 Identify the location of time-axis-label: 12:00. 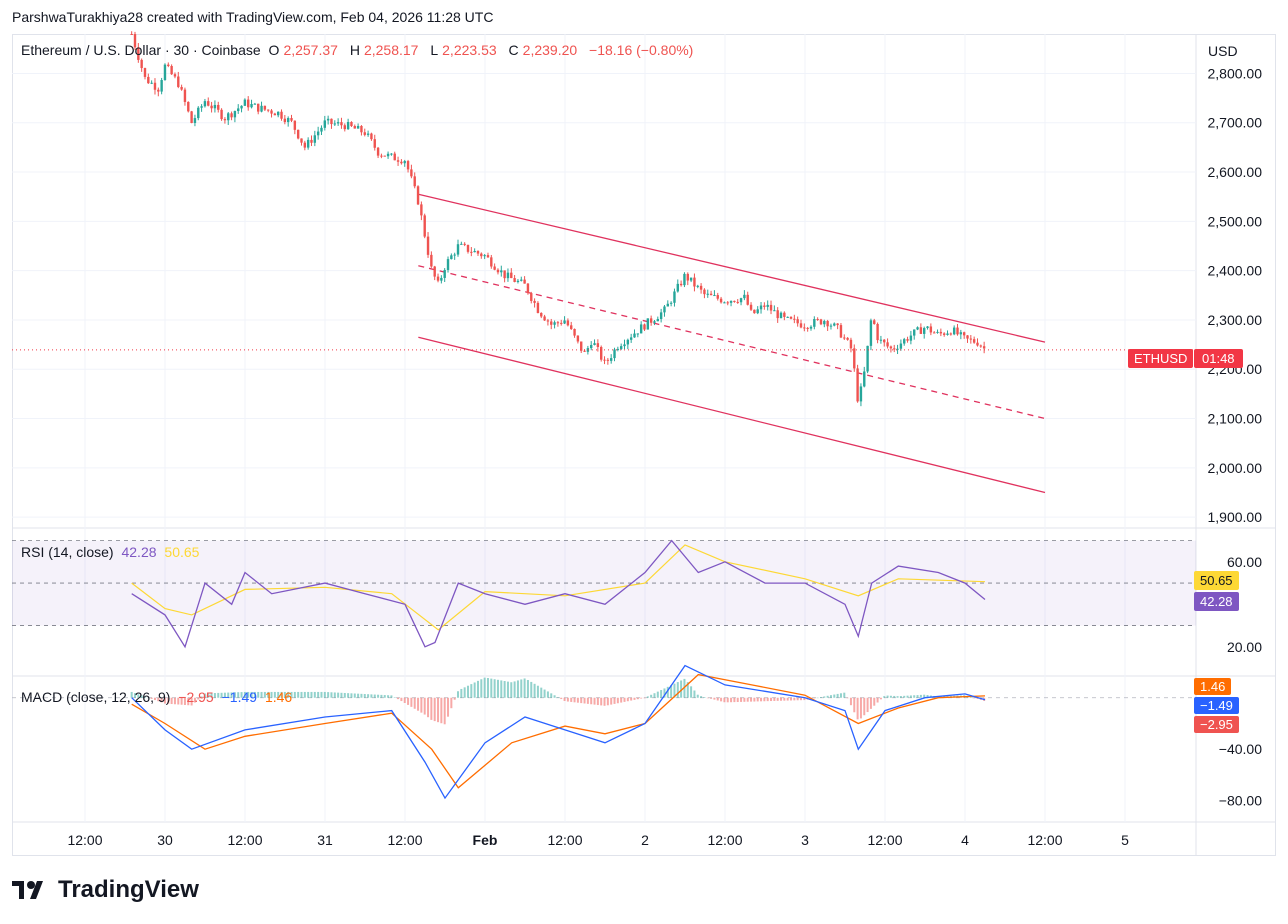
(84, 840).